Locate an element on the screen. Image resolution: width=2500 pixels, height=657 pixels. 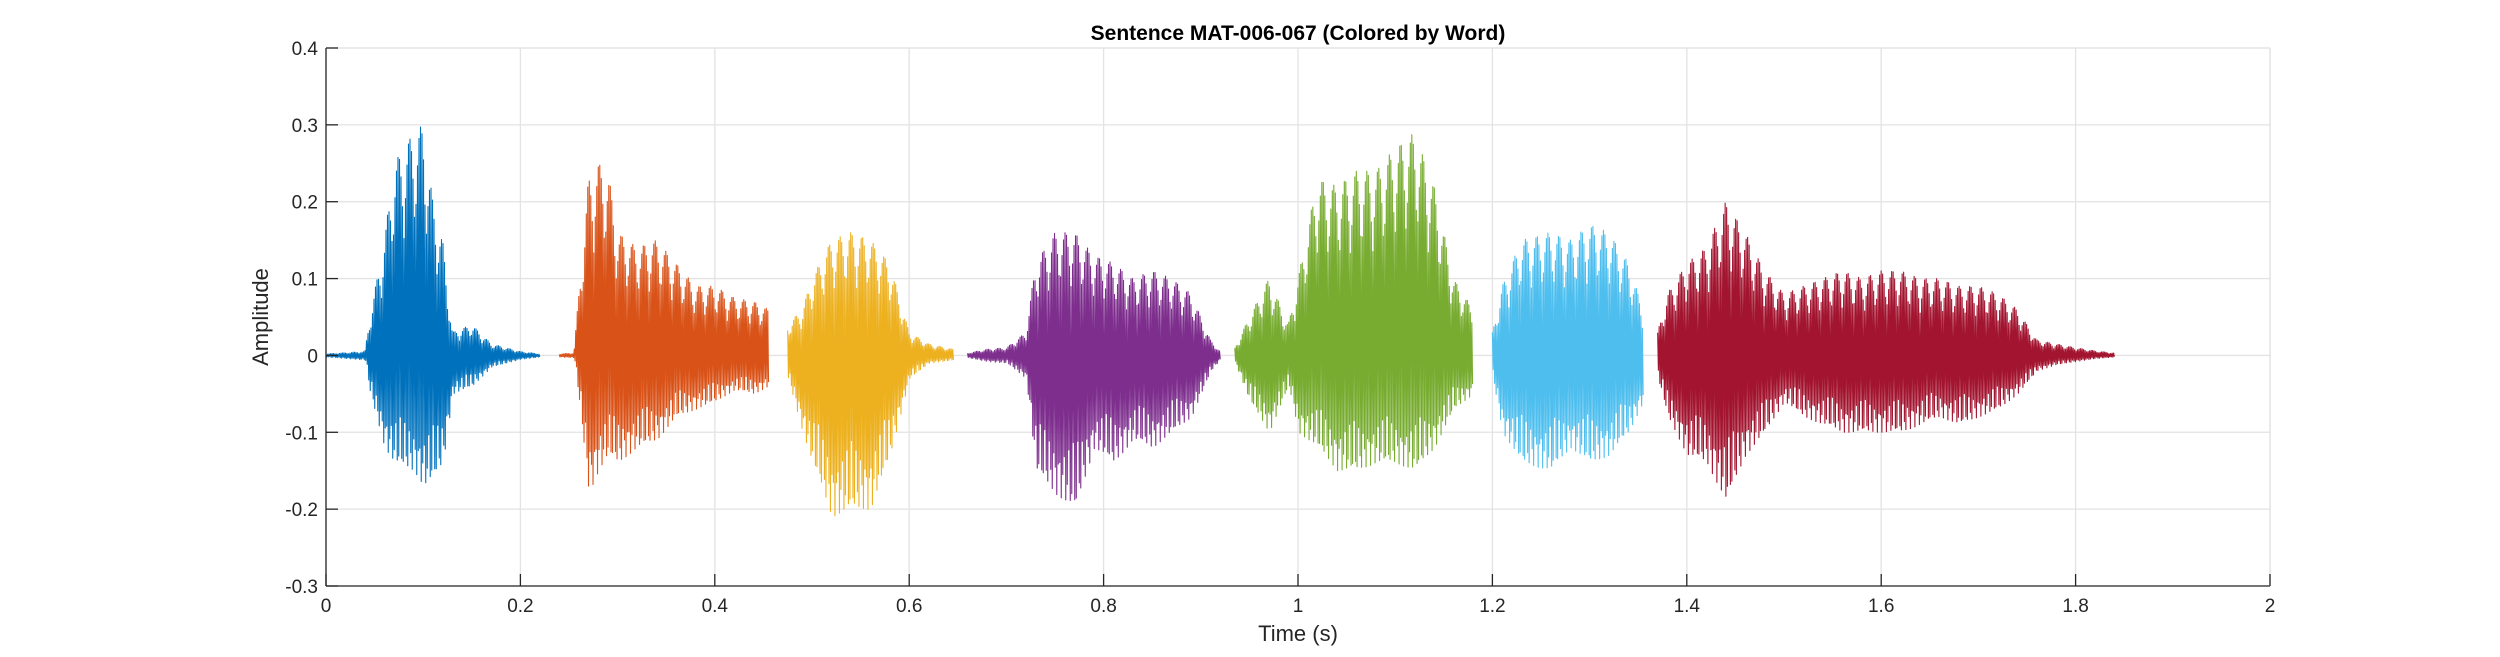
y-tick-label: 0.3 is located at coordinates (305, 126).